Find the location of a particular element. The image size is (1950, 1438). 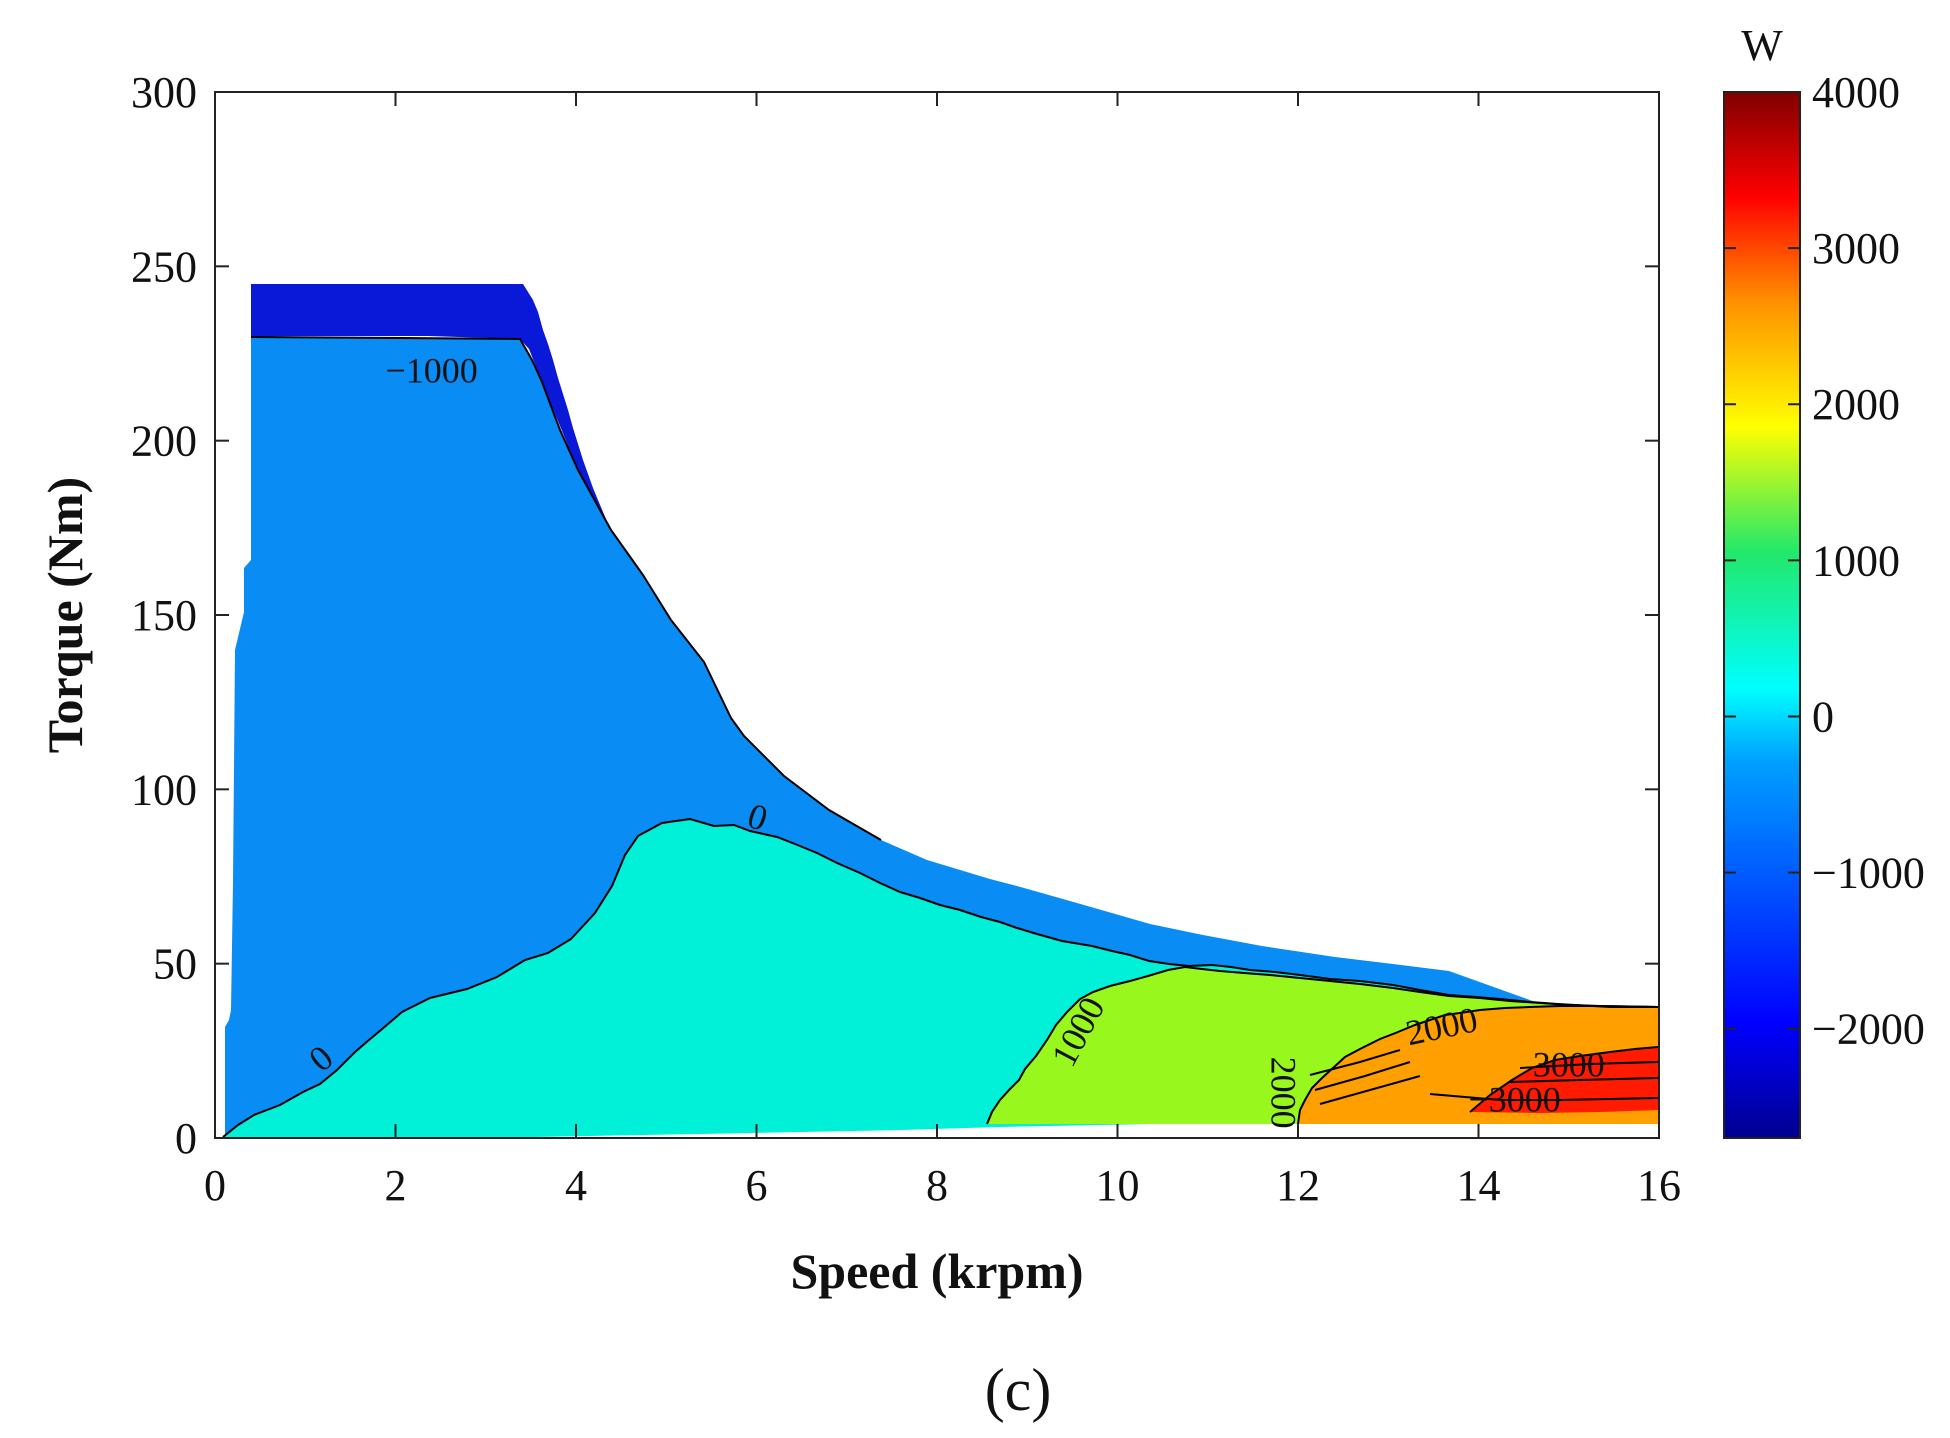

y-axis-title: Torque (Nm) is located at coordinates (65, 615).